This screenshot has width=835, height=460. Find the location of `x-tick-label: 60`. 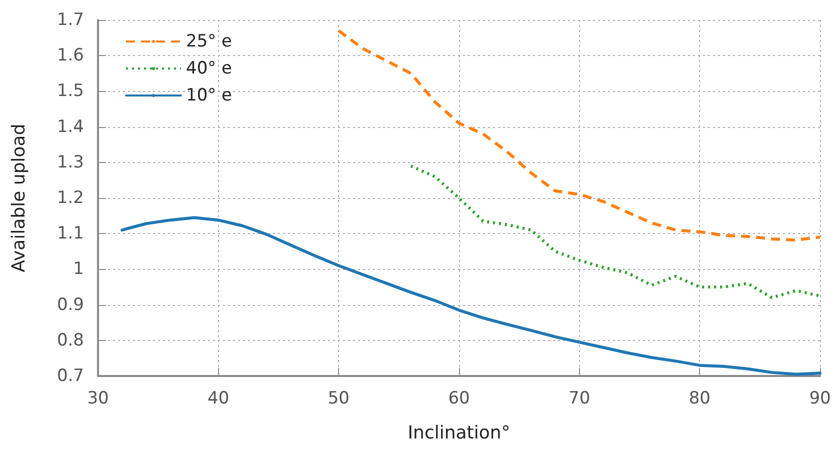

x-tick-label: 60 is located at coordinates (459, 398).